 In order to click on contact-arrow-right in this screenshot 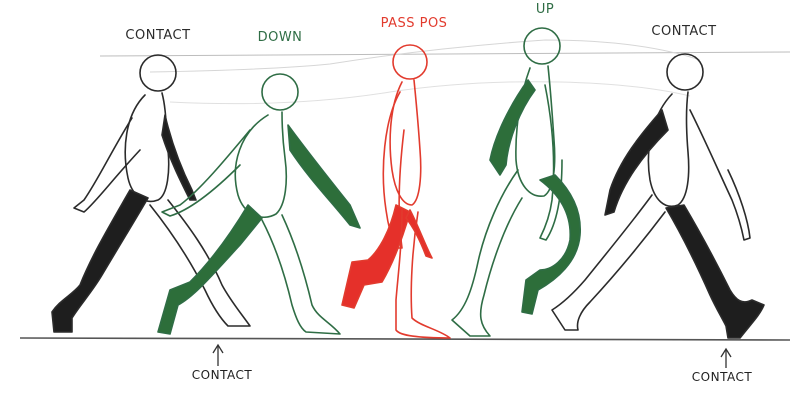, I will do `click(726, 357)`.